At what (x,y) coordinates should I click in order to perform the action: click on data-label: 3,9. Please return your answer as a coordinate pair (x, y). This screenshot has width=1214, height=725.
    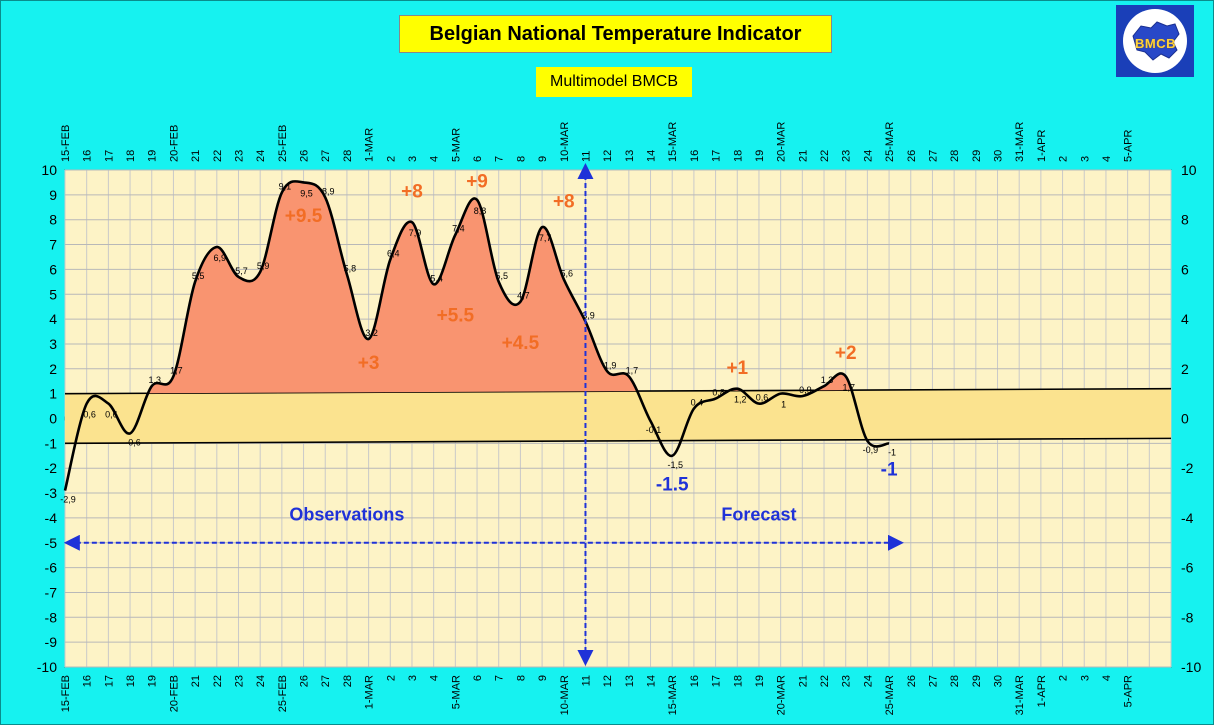
    Looking at the image, I should click on (588, 316).